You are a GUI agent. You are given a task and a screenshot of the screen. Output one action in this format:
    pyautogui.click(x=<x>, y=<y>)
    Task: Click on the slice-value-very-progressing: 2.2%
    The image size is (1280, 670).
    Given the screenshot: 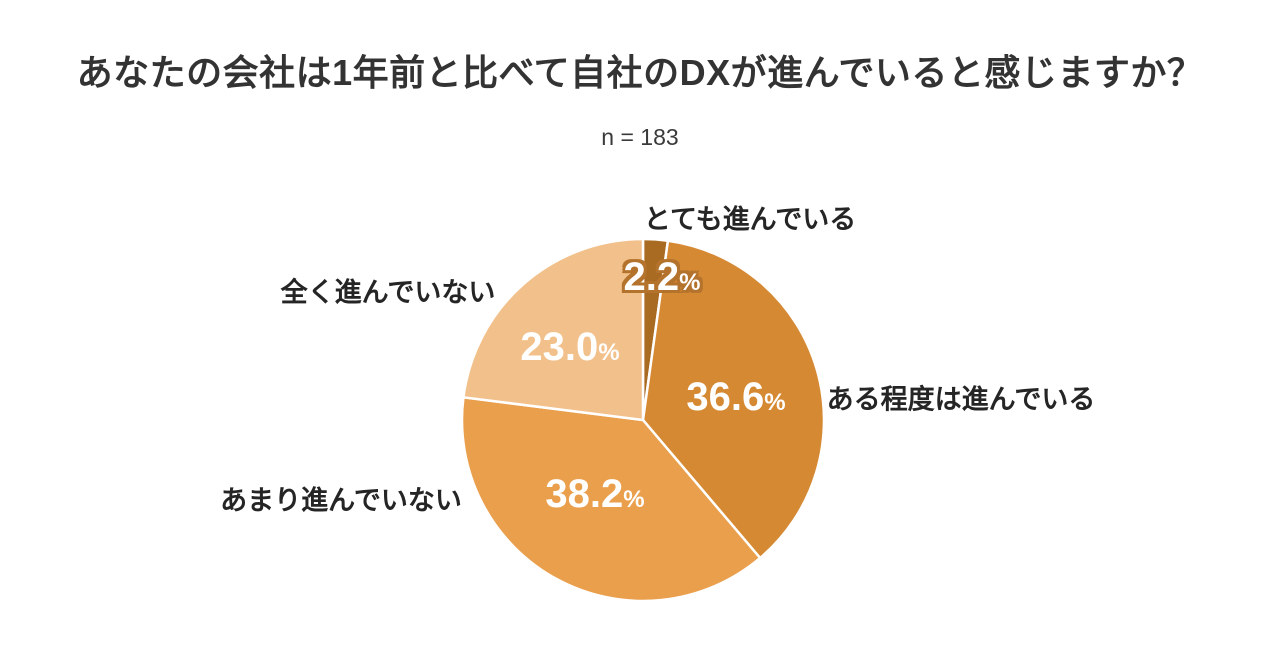 What is the action you would take?
    pyautogui.click(x=662, y=277)
    